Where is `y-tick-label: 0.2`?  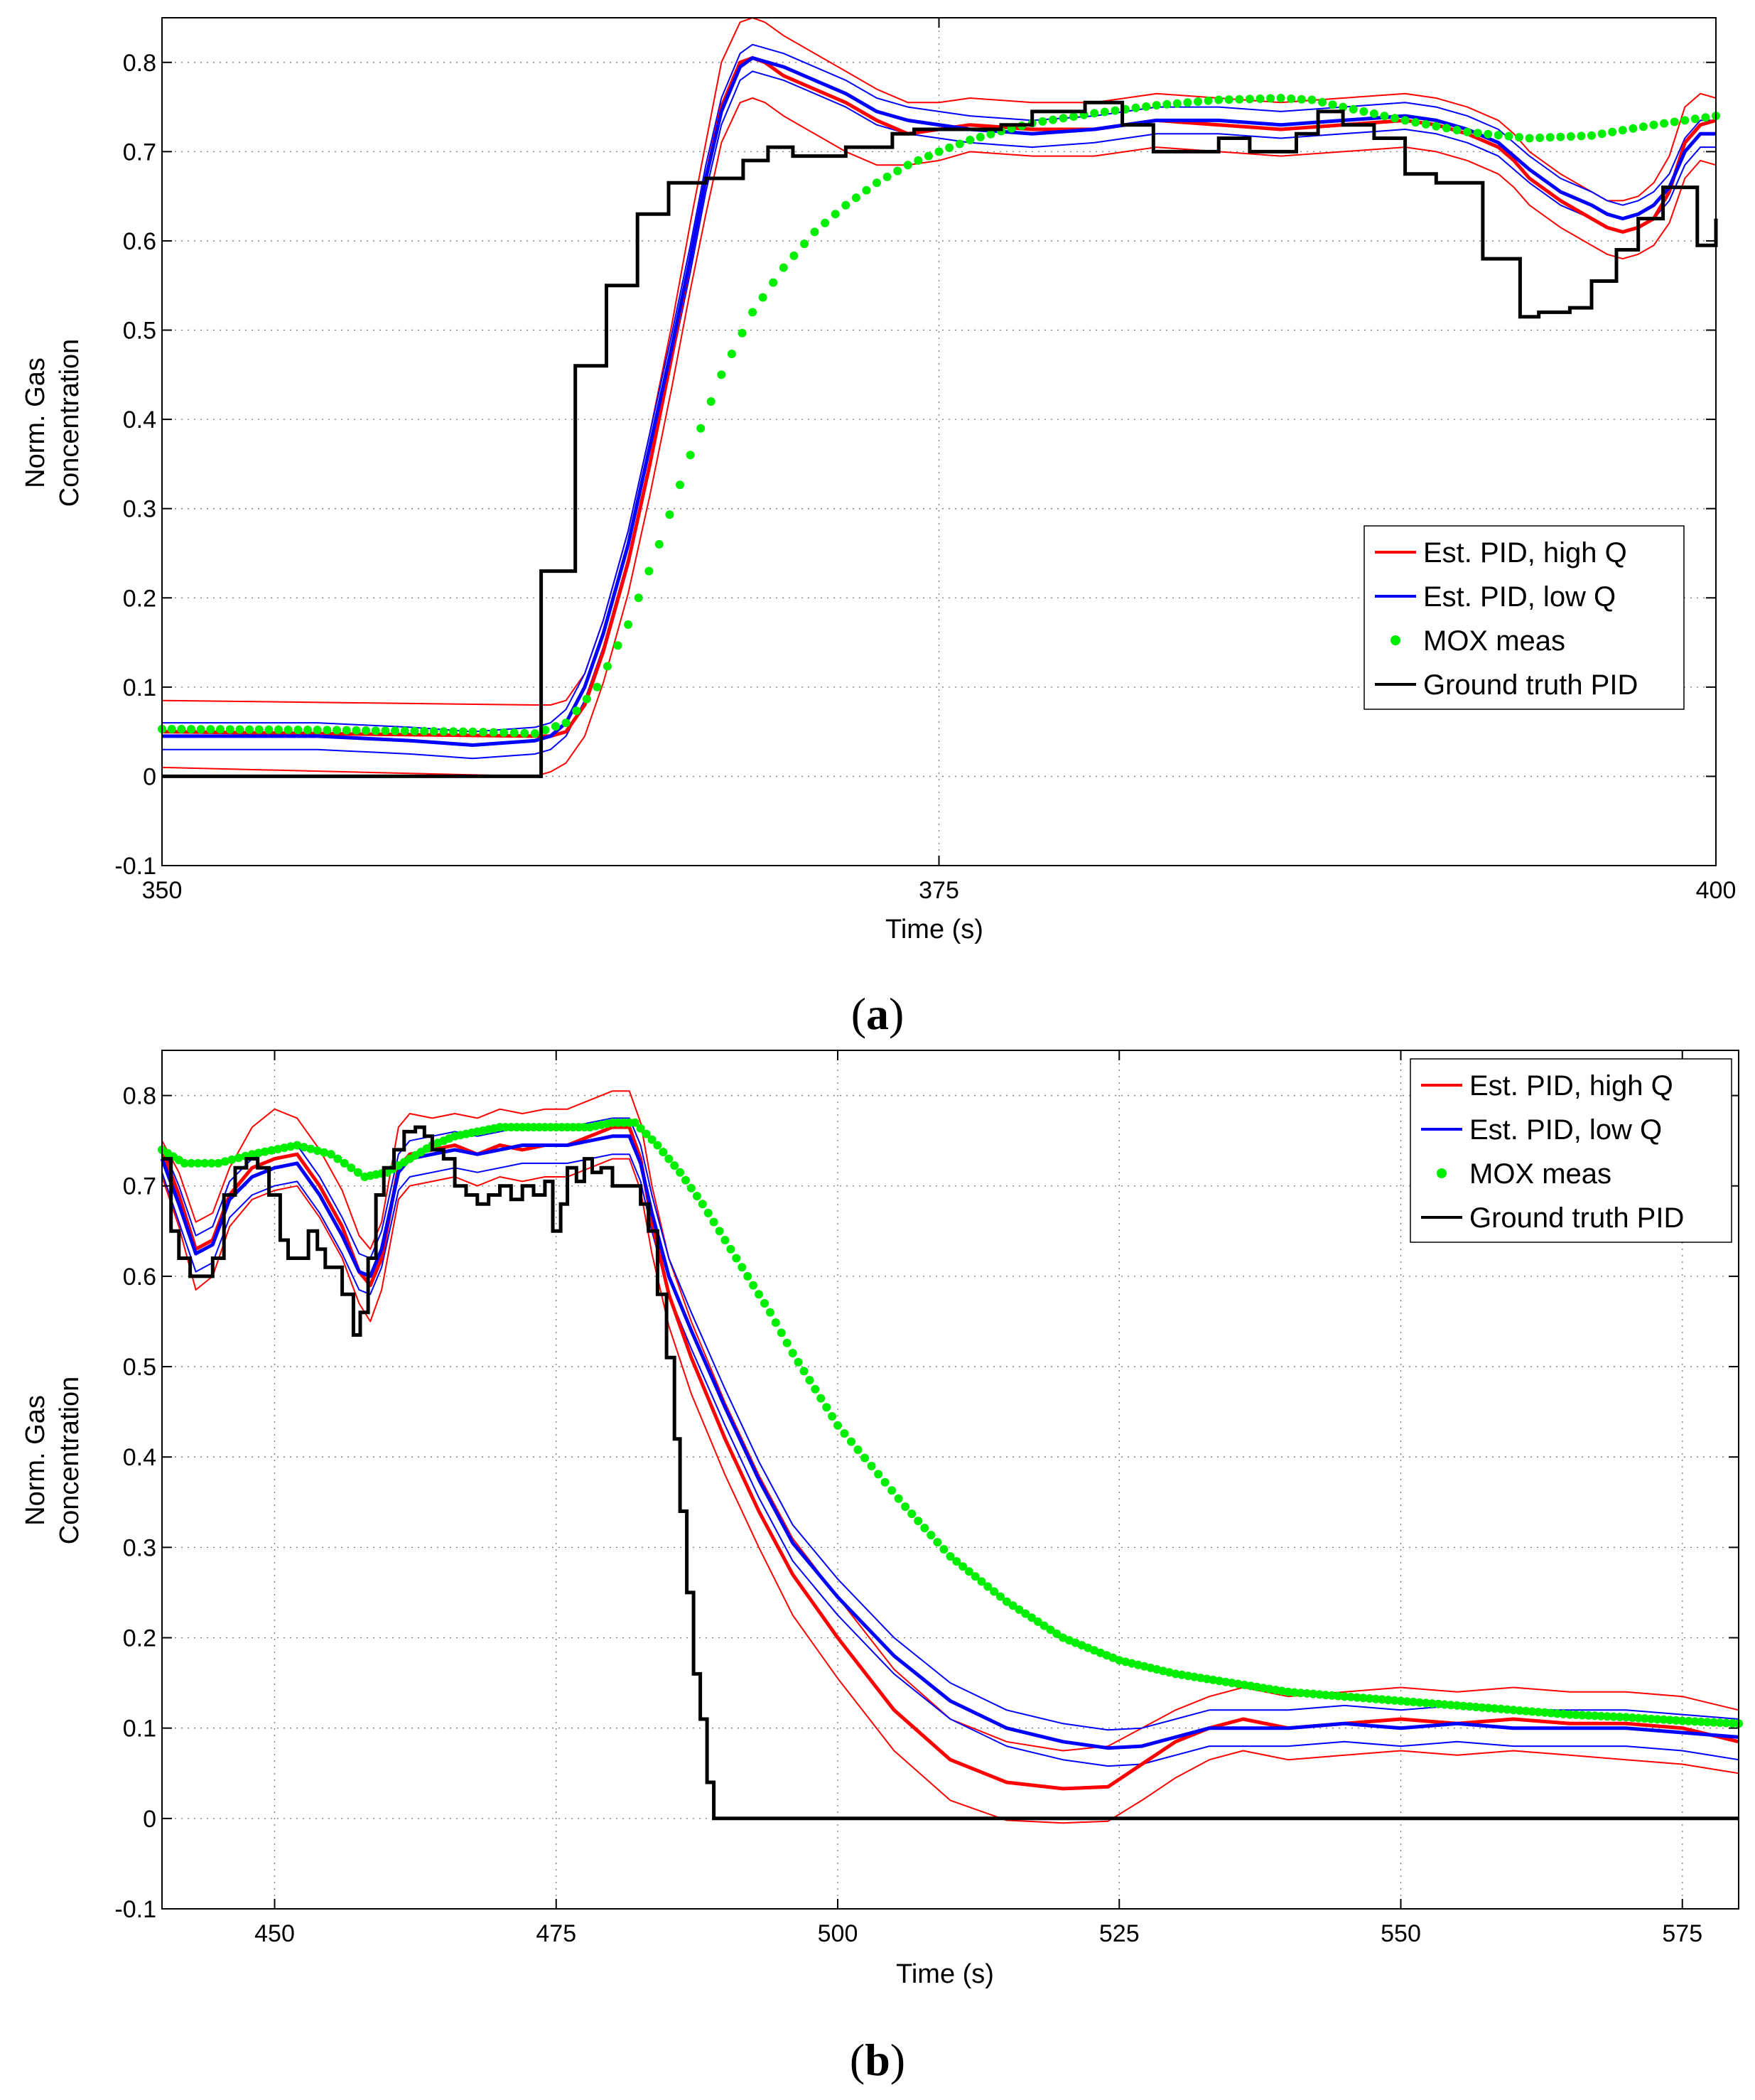
y-tick-label: 0.2 is located at coordinates (139, 599).